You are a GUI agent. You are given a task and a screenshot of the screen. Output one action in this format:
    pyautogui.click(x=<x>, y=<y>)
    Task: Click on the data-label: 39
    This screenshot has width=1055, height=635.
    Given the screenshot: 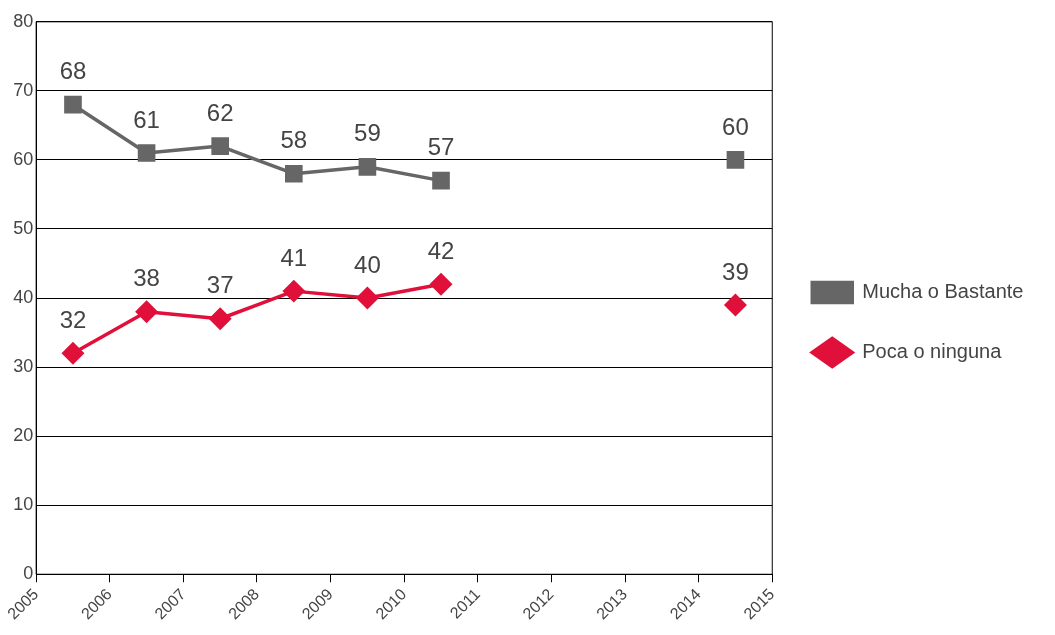 What is the action you would take?
    pyautogui.click(x=735, y=271)
    